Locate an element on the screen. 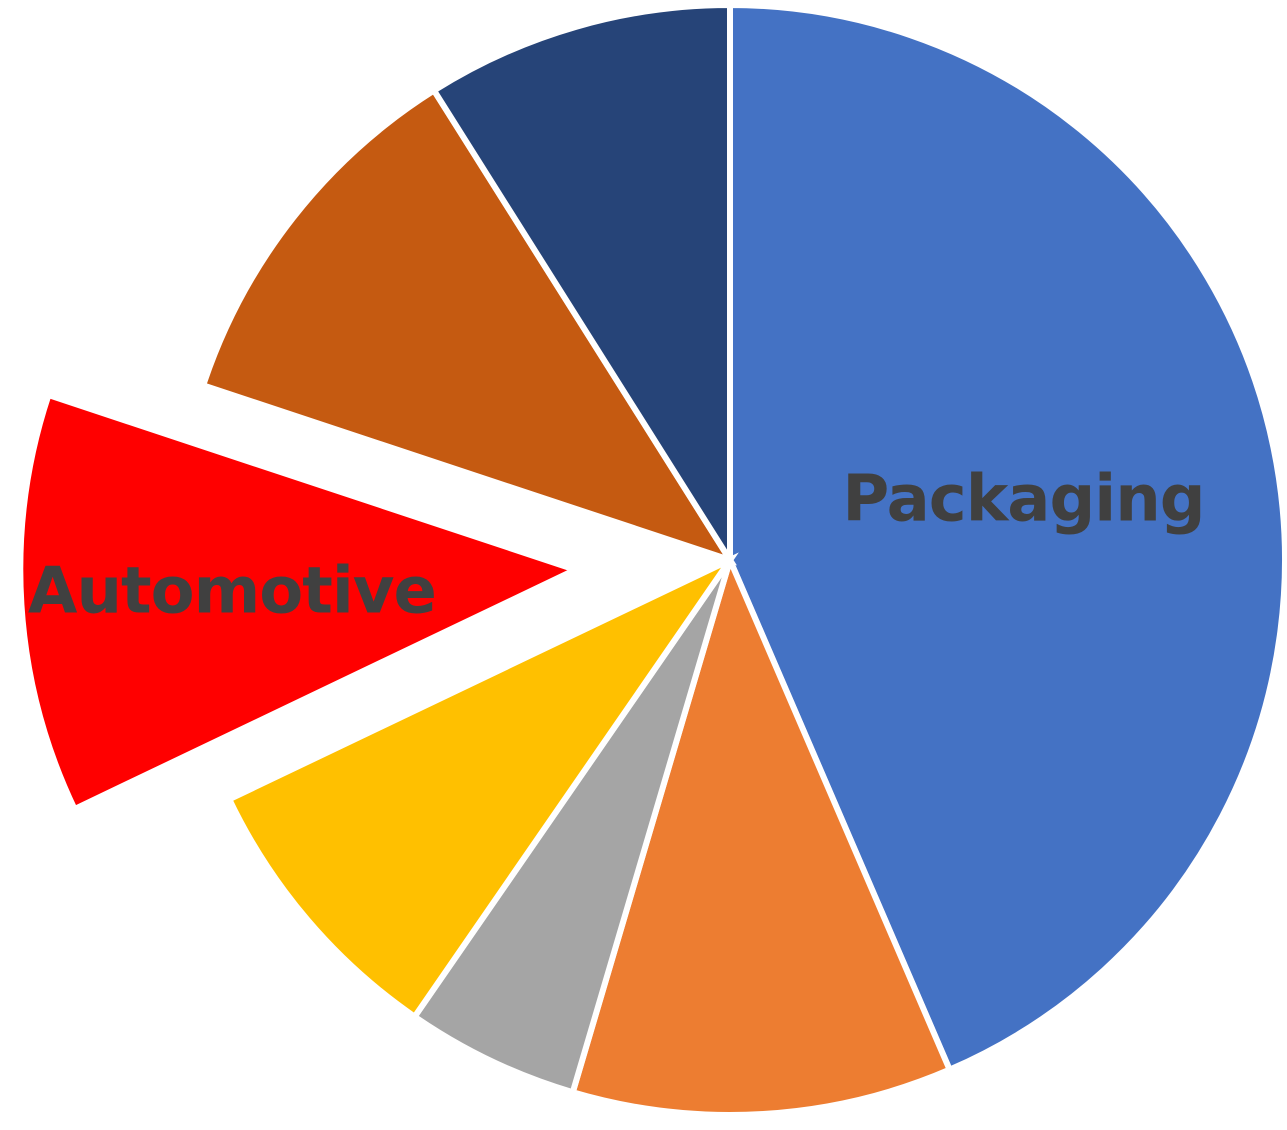 The width and height of the screenshot is (1287, 1130). pie-labels: Packaging Automotive is located at coordinates (617, 545).